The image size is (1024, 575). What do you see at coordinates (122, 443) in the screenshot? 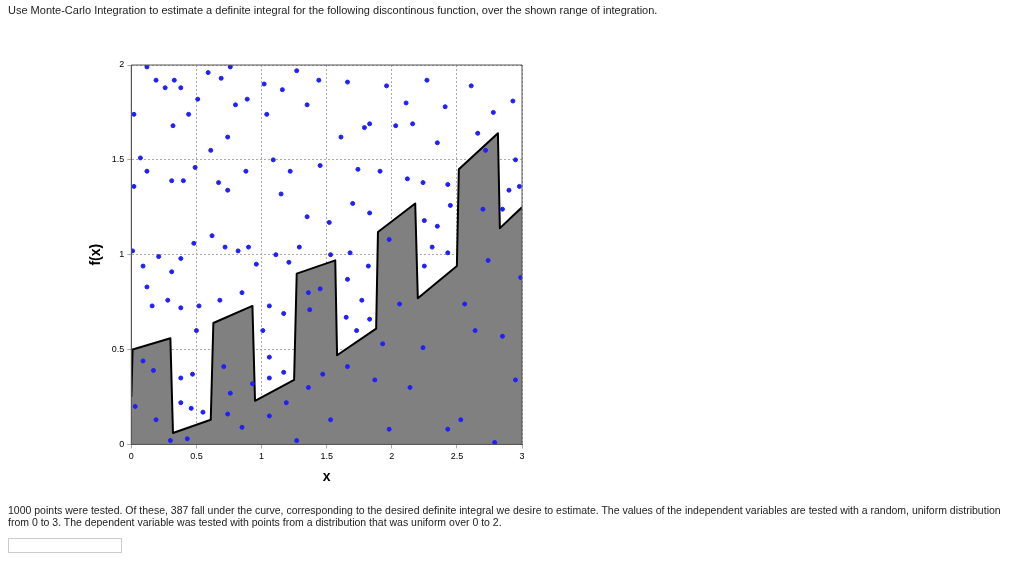
I see `y-tick-label: 0` at bounding box center [122, 443].